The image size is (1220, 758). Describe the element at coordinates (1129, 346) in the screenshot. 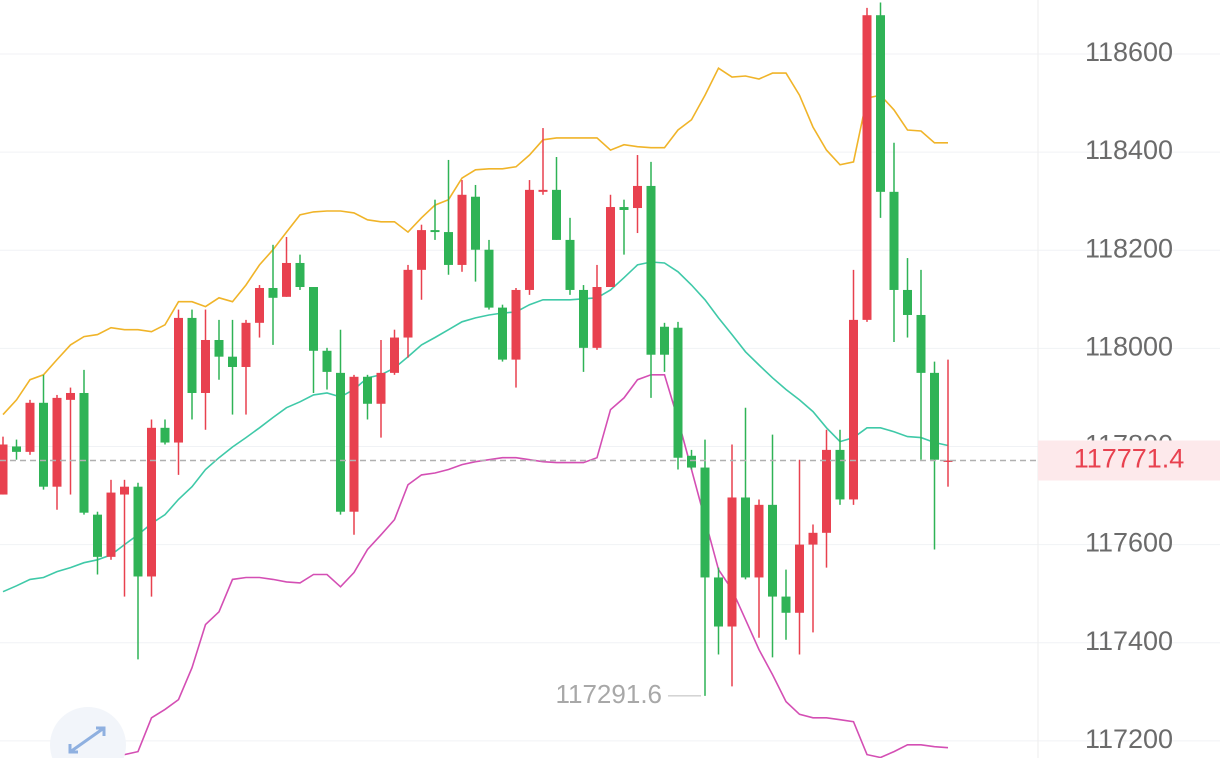

I see `y-tick-label: 118000` at that location.